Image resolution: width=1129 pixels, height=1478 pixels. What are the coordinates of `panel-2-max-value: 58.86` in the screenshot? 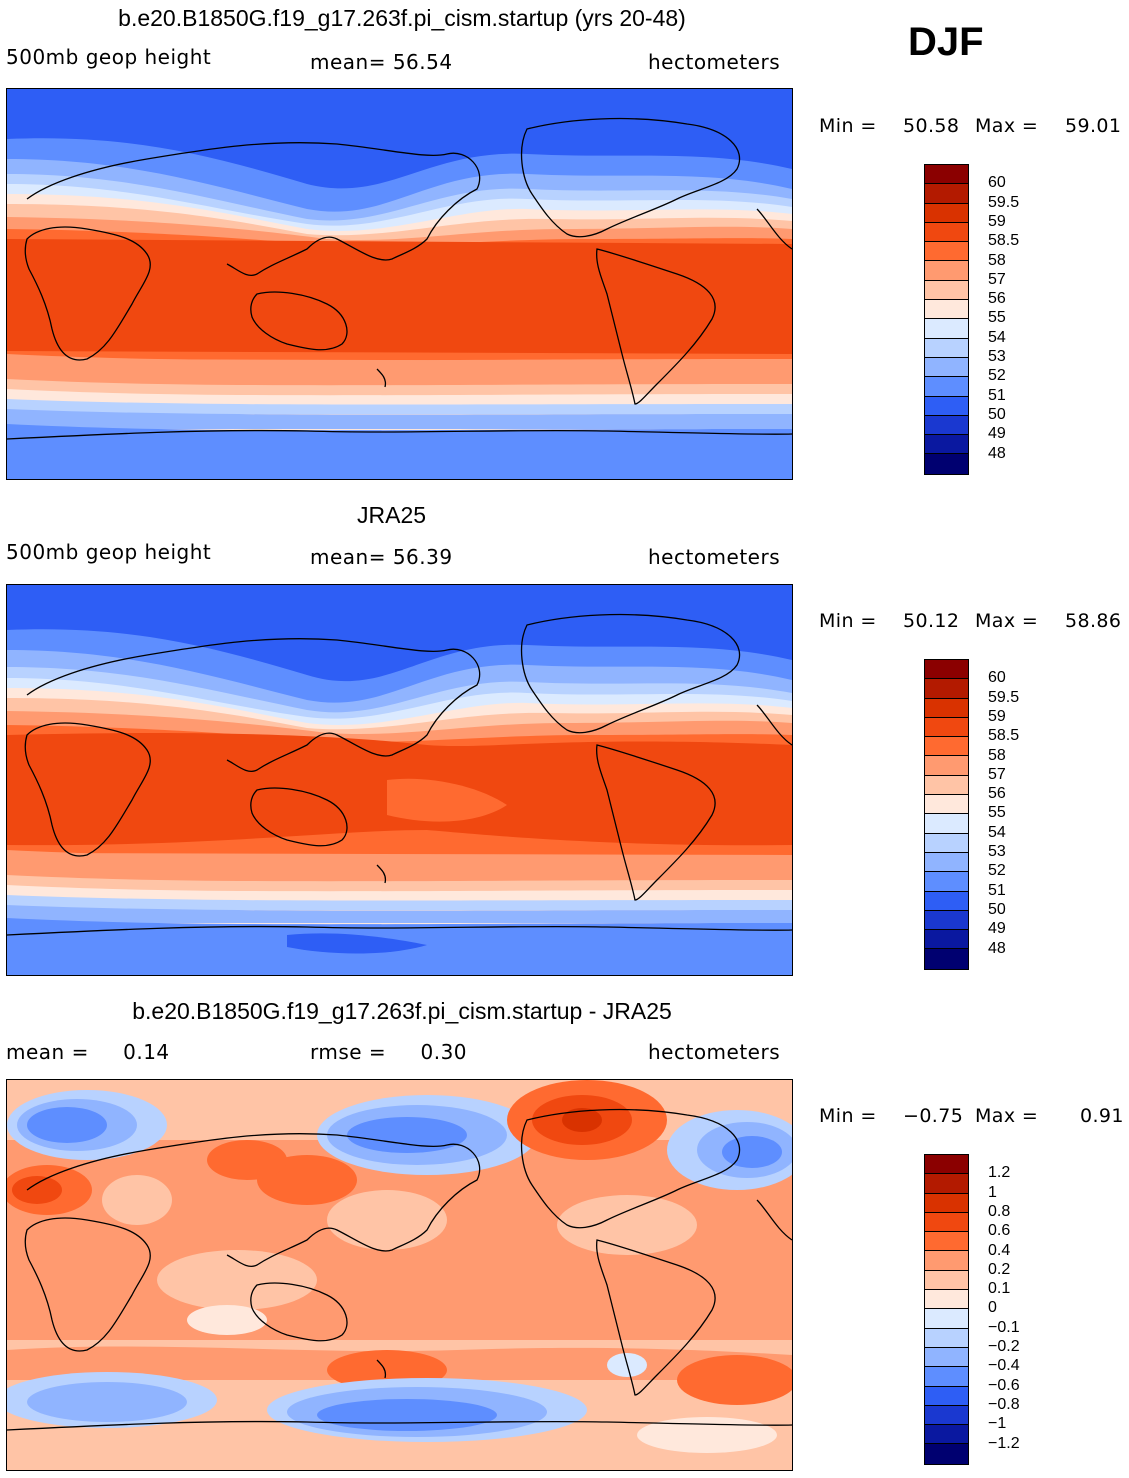 It's located at (1093, 621).